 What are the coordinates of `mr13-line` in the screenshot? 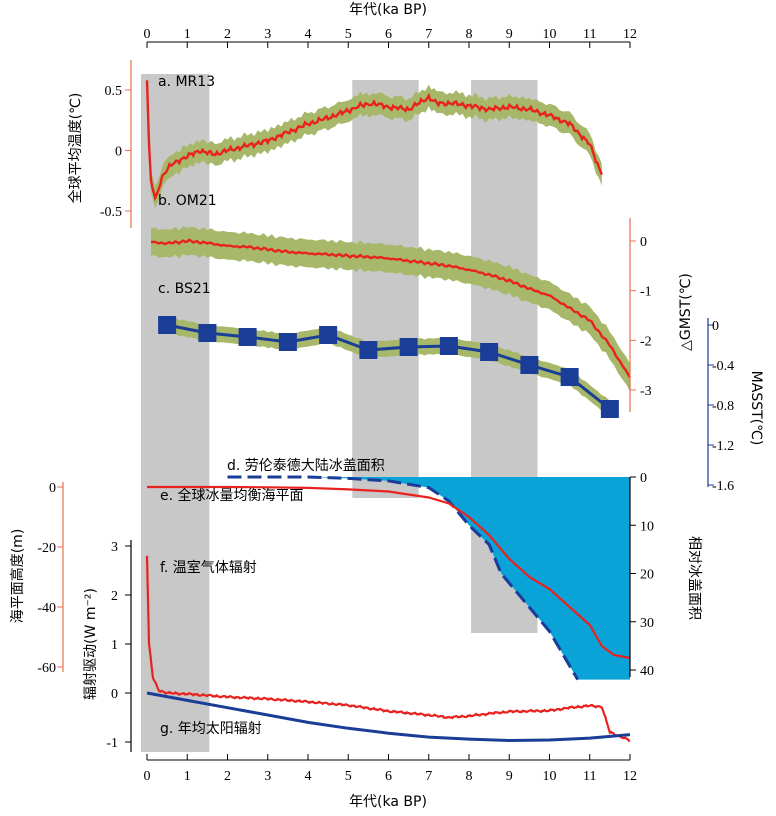 It's located at (374, 141).